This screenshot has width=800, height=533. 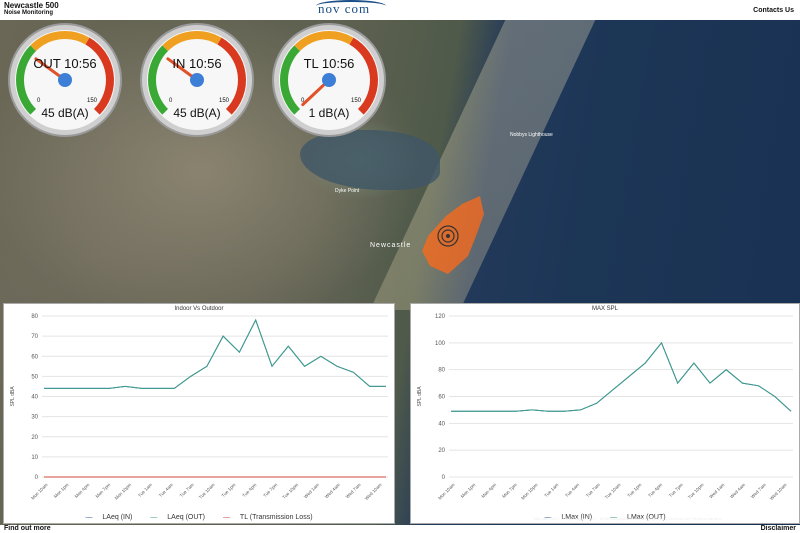 I want to click on gauge-outdoor: OUT 10:56 0 150 45 dB(A), so click(x=65, y=80).